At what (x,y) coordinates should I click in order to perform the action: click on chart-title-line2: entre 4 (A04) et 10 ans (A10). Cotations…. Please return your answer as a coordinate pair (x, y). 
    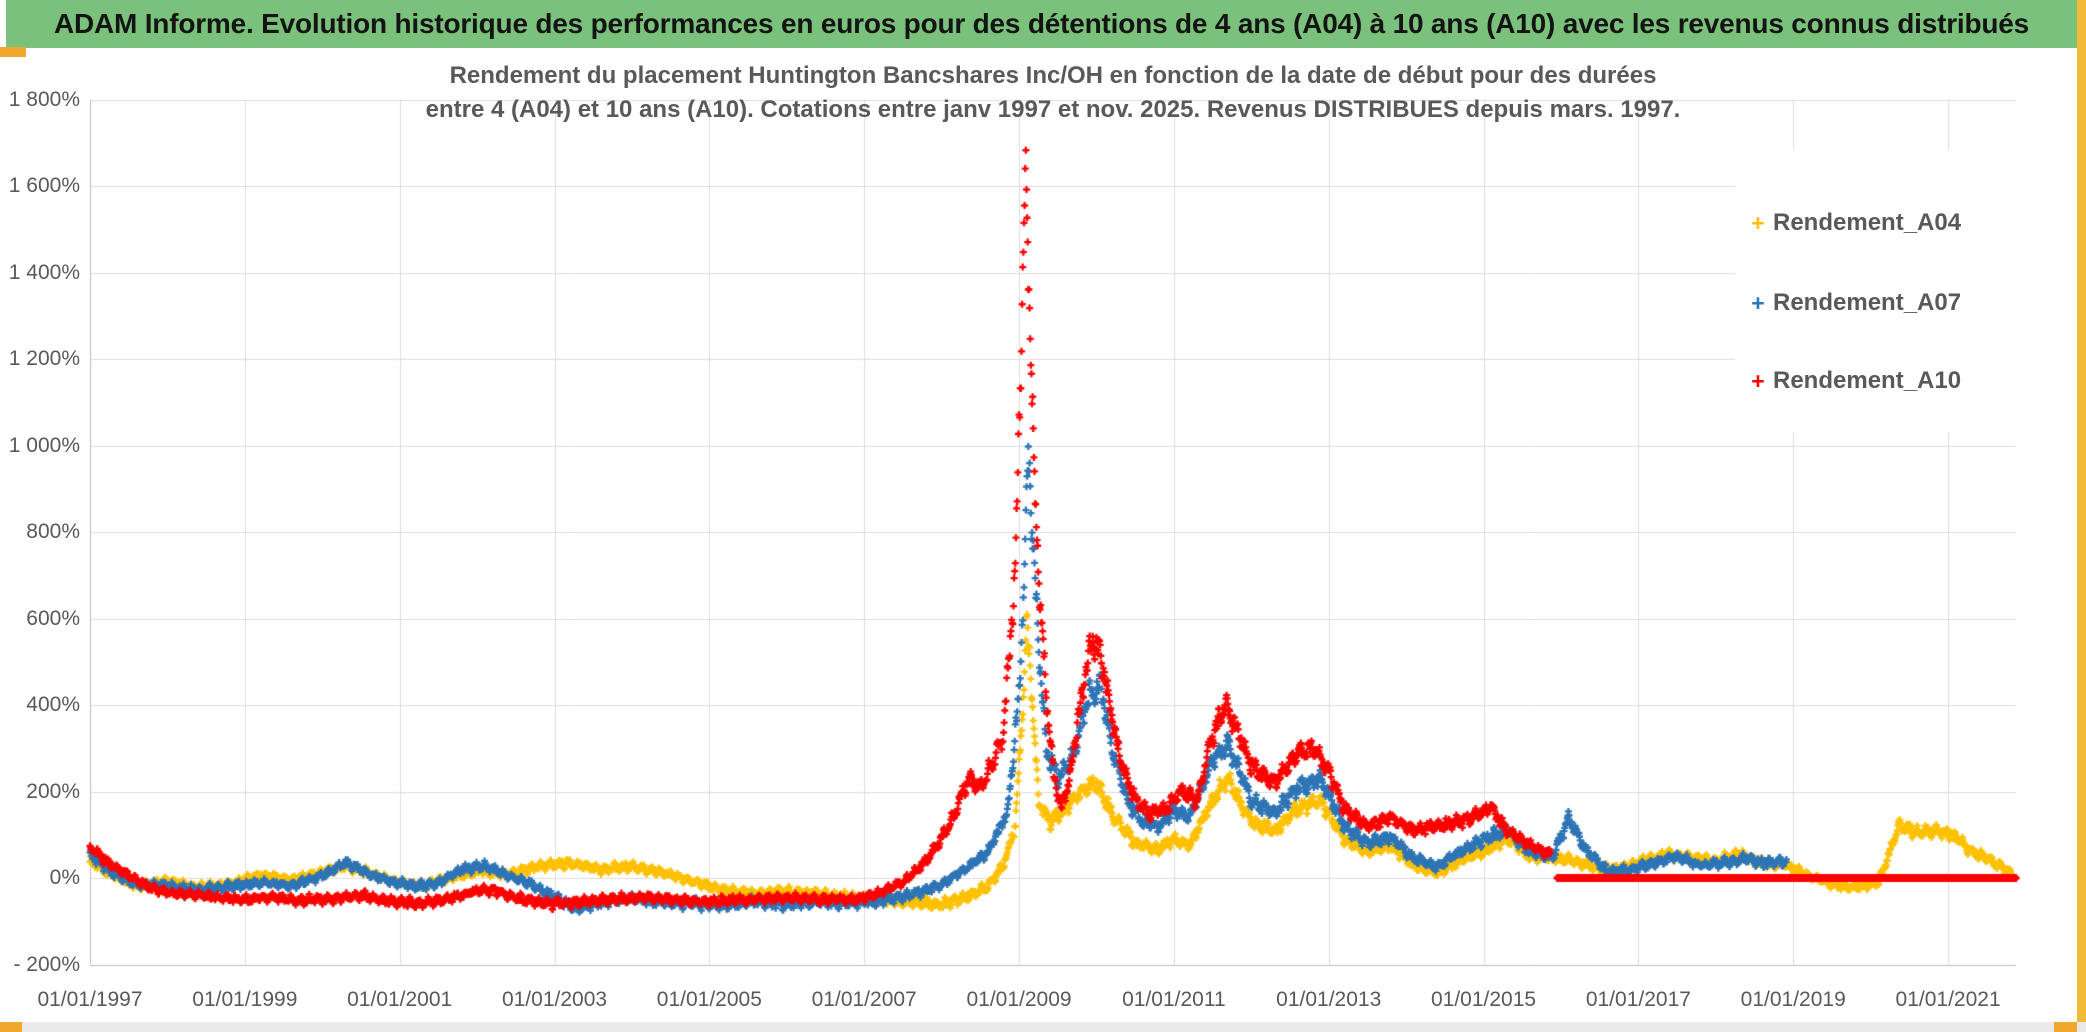
    Looking at the image, I should click on (1053, 109).